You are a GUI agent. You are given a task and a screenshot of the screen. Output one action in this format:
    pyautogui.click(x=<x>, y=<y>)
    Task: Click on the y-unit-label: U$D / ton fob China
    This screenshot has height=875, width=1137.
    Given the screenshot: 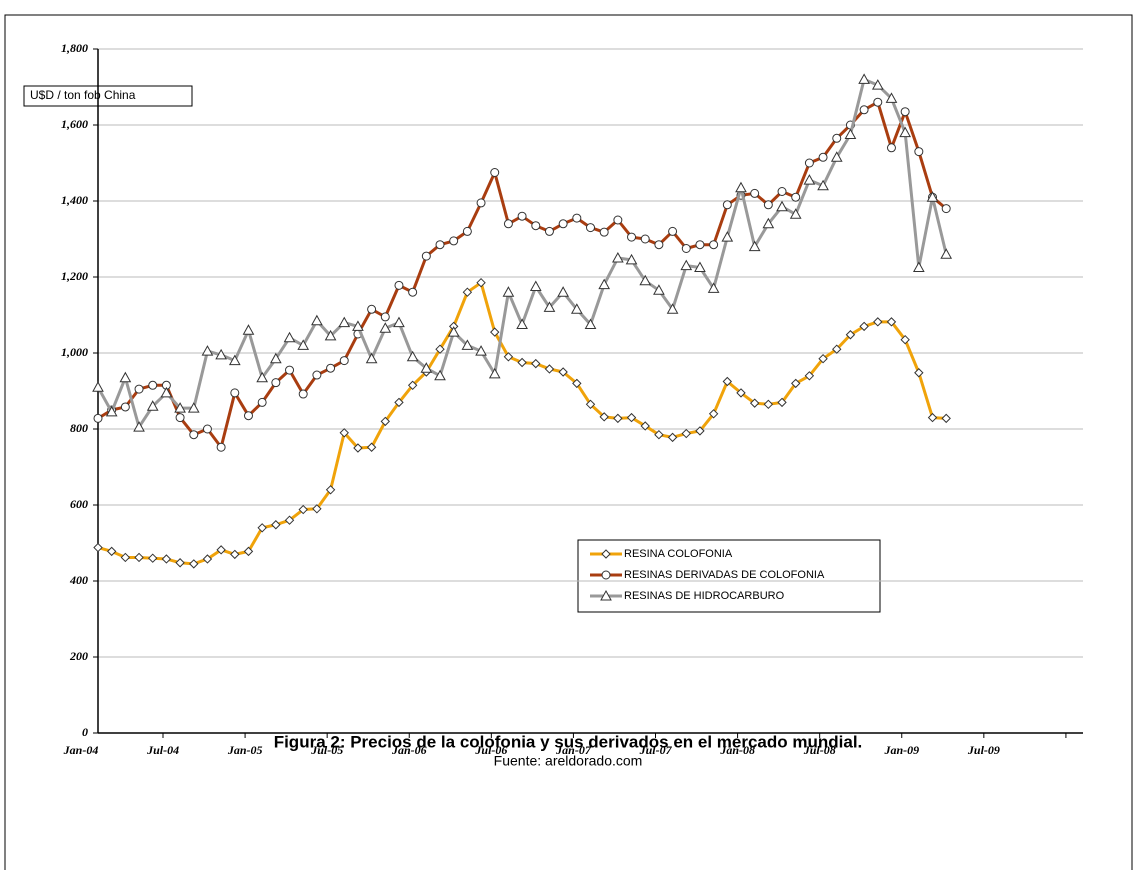 What is the action you would take?
    pyautogui.click(x=83, y=95)
    